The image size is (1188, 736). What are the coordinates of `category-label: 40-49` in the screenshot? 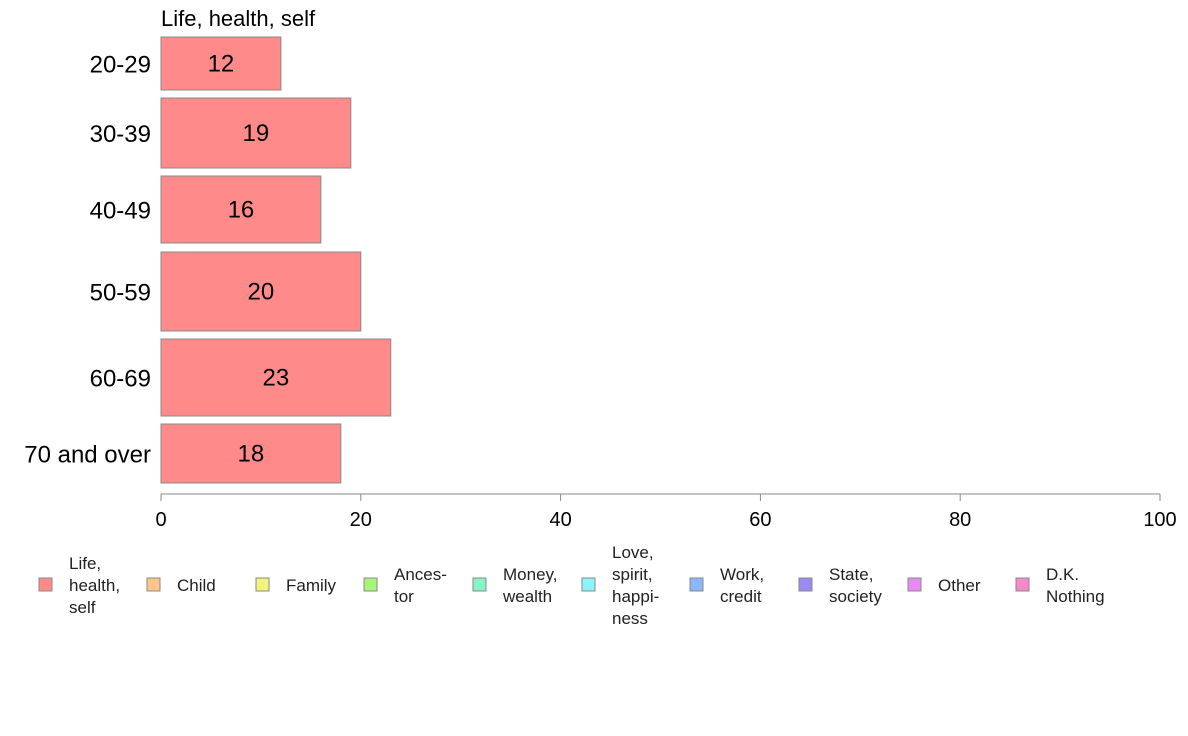 It's located at (120, 211).